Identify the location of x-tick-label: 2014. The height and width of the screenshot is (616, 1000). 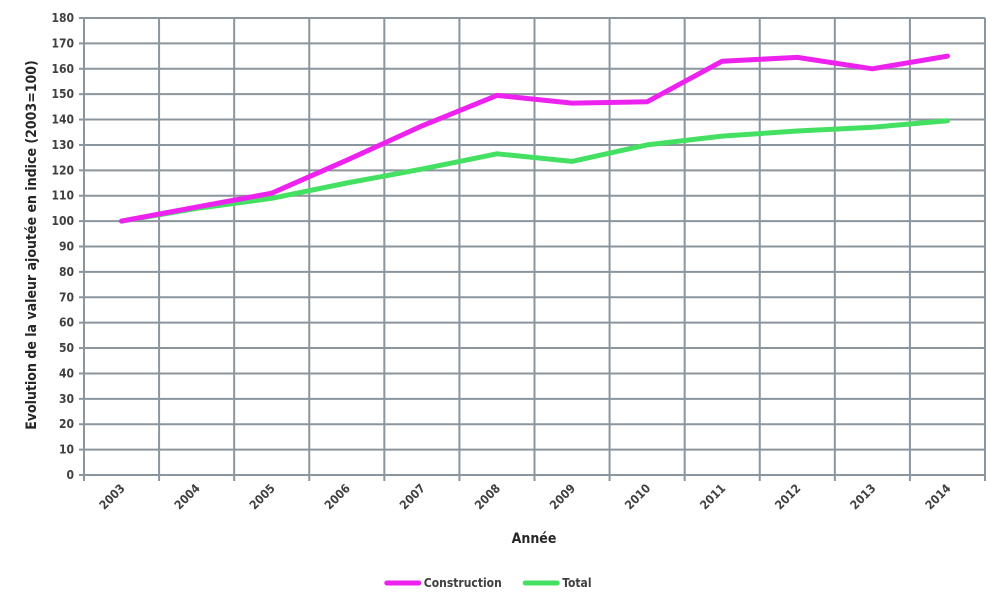
(937, 496).